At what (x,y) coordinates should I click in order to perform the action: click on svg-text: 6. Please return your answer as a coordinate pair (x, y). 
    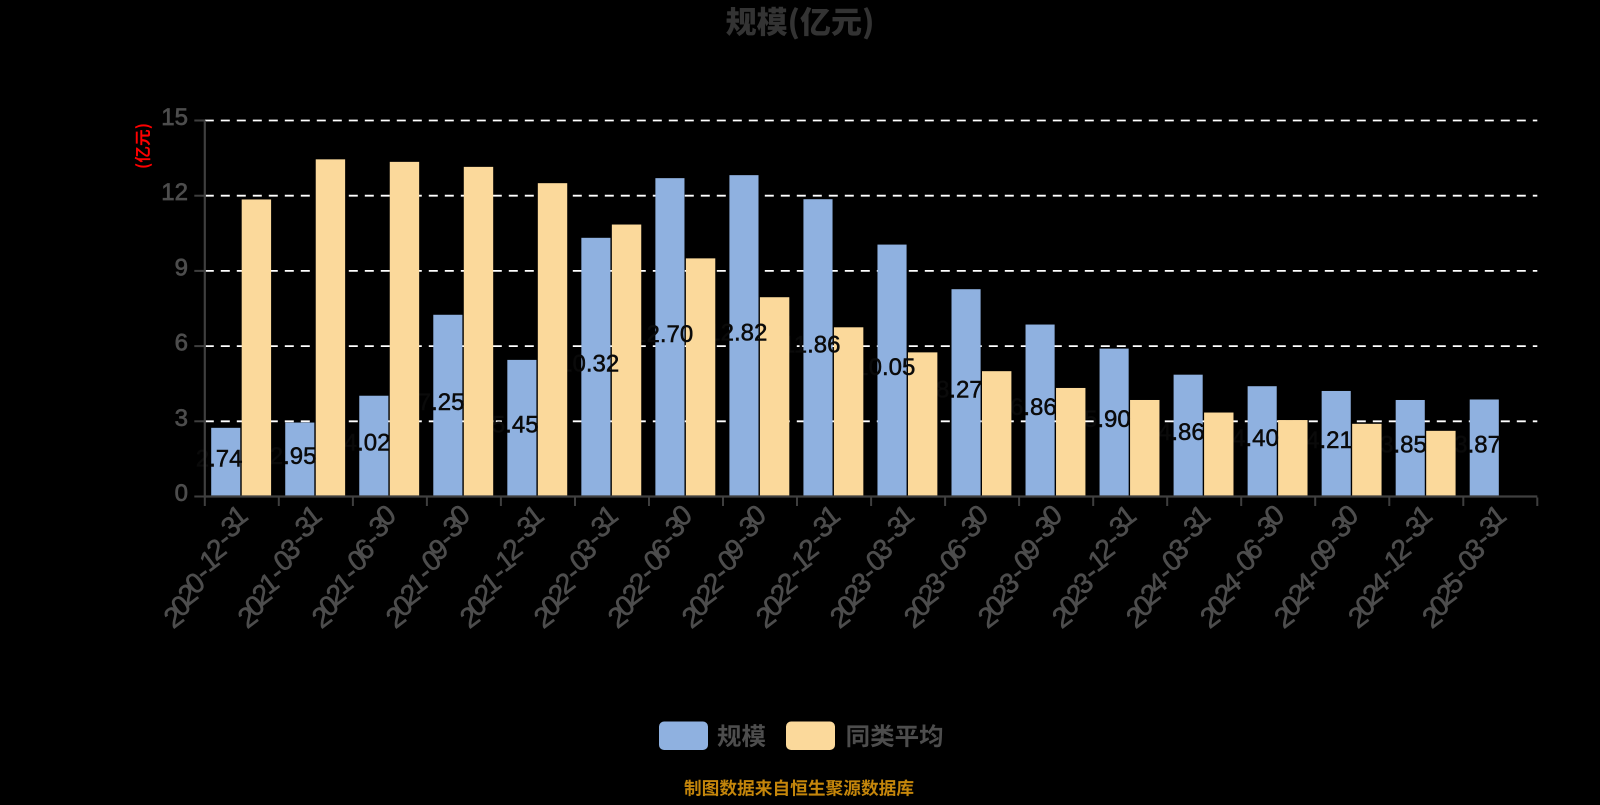
    Looking at the image, I should click on (181, 343).